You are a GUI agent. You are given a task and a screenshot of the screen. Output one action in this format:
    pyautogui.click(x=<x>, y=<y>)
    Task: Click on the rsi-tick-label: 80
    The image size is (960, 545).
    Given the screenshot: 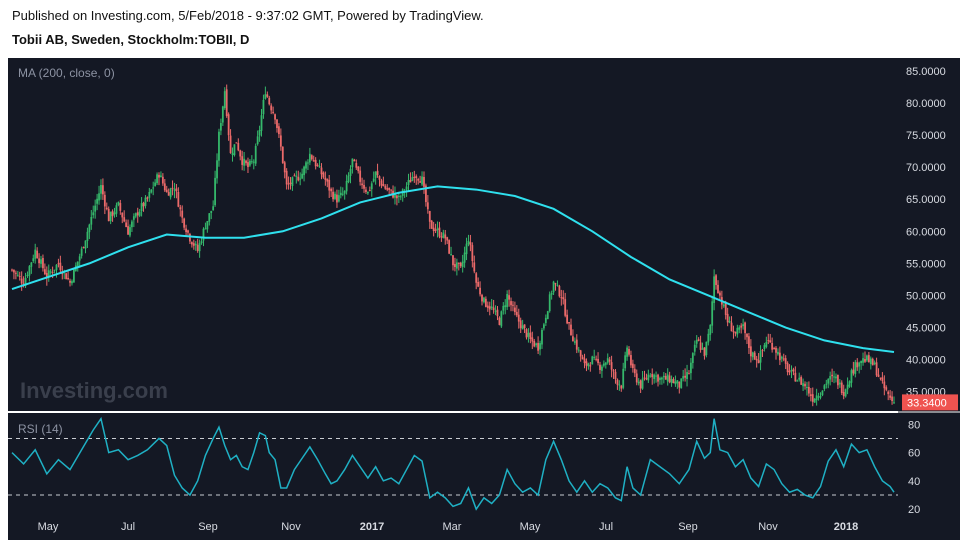 What is the action you would take?
    pyautogui.click(x=914, y=425)
    